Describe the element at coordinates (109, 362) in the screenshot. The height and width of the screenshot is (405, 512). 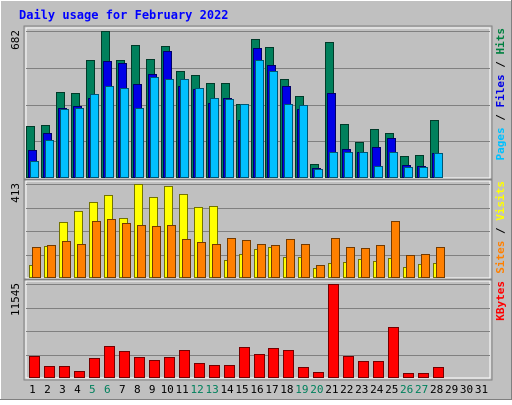
I see `bar-kbytes-day-6: KBytes 6: 3987` at that location.